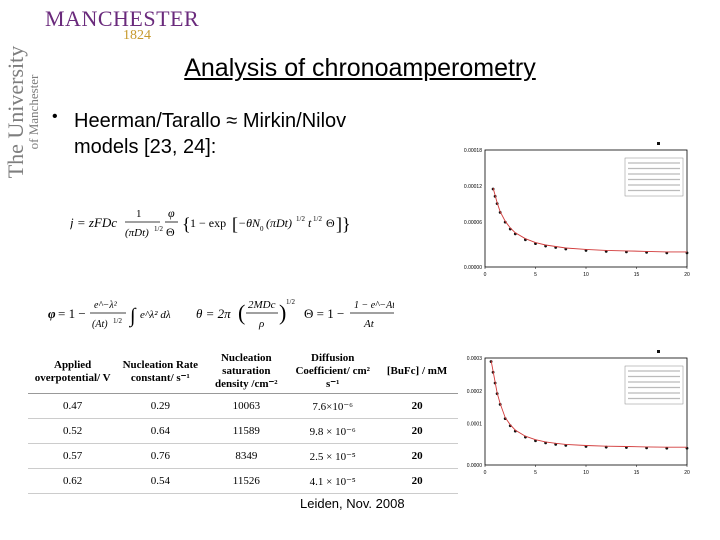  What do you see at coordinates (369, 324) in the screenshot?
I see `svg-text: At` at bounding box center [369, 324].